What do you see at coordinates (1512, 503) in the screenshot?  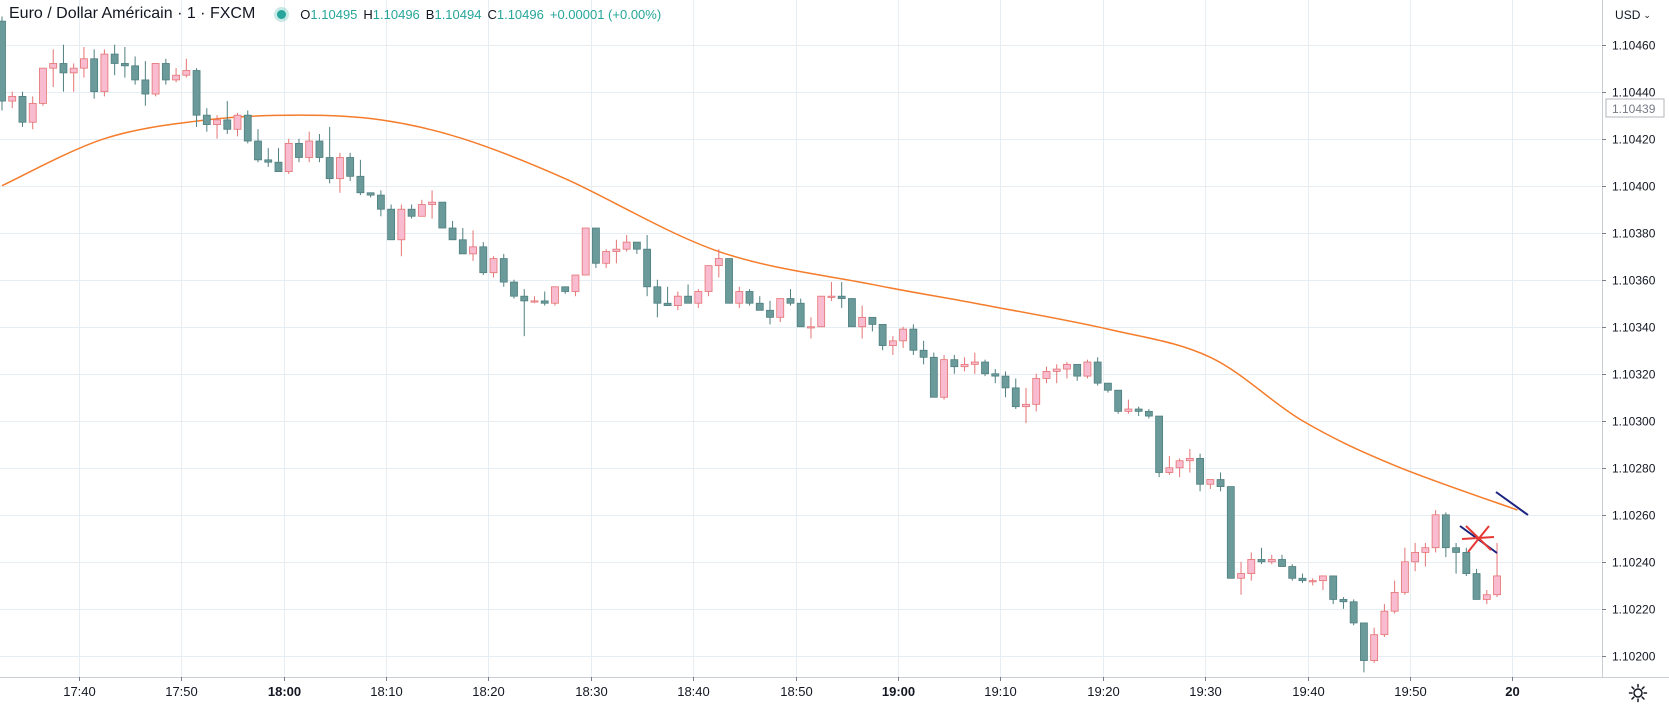 I see `trend-line-drawing` at bounding box center [1512, 503].